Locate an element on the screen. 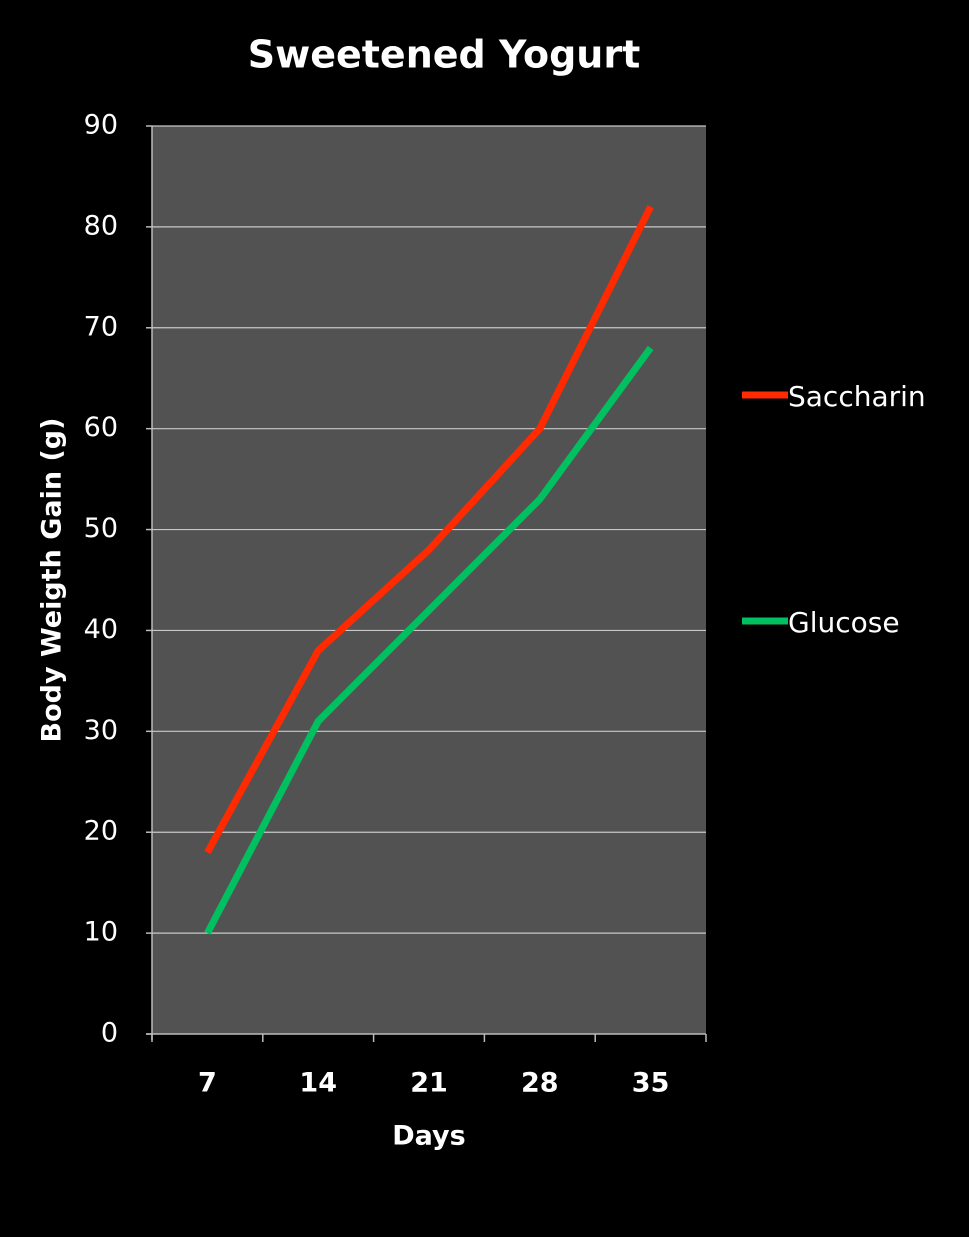  x-tick-label: 28 is located at coordinates (540, 1083).